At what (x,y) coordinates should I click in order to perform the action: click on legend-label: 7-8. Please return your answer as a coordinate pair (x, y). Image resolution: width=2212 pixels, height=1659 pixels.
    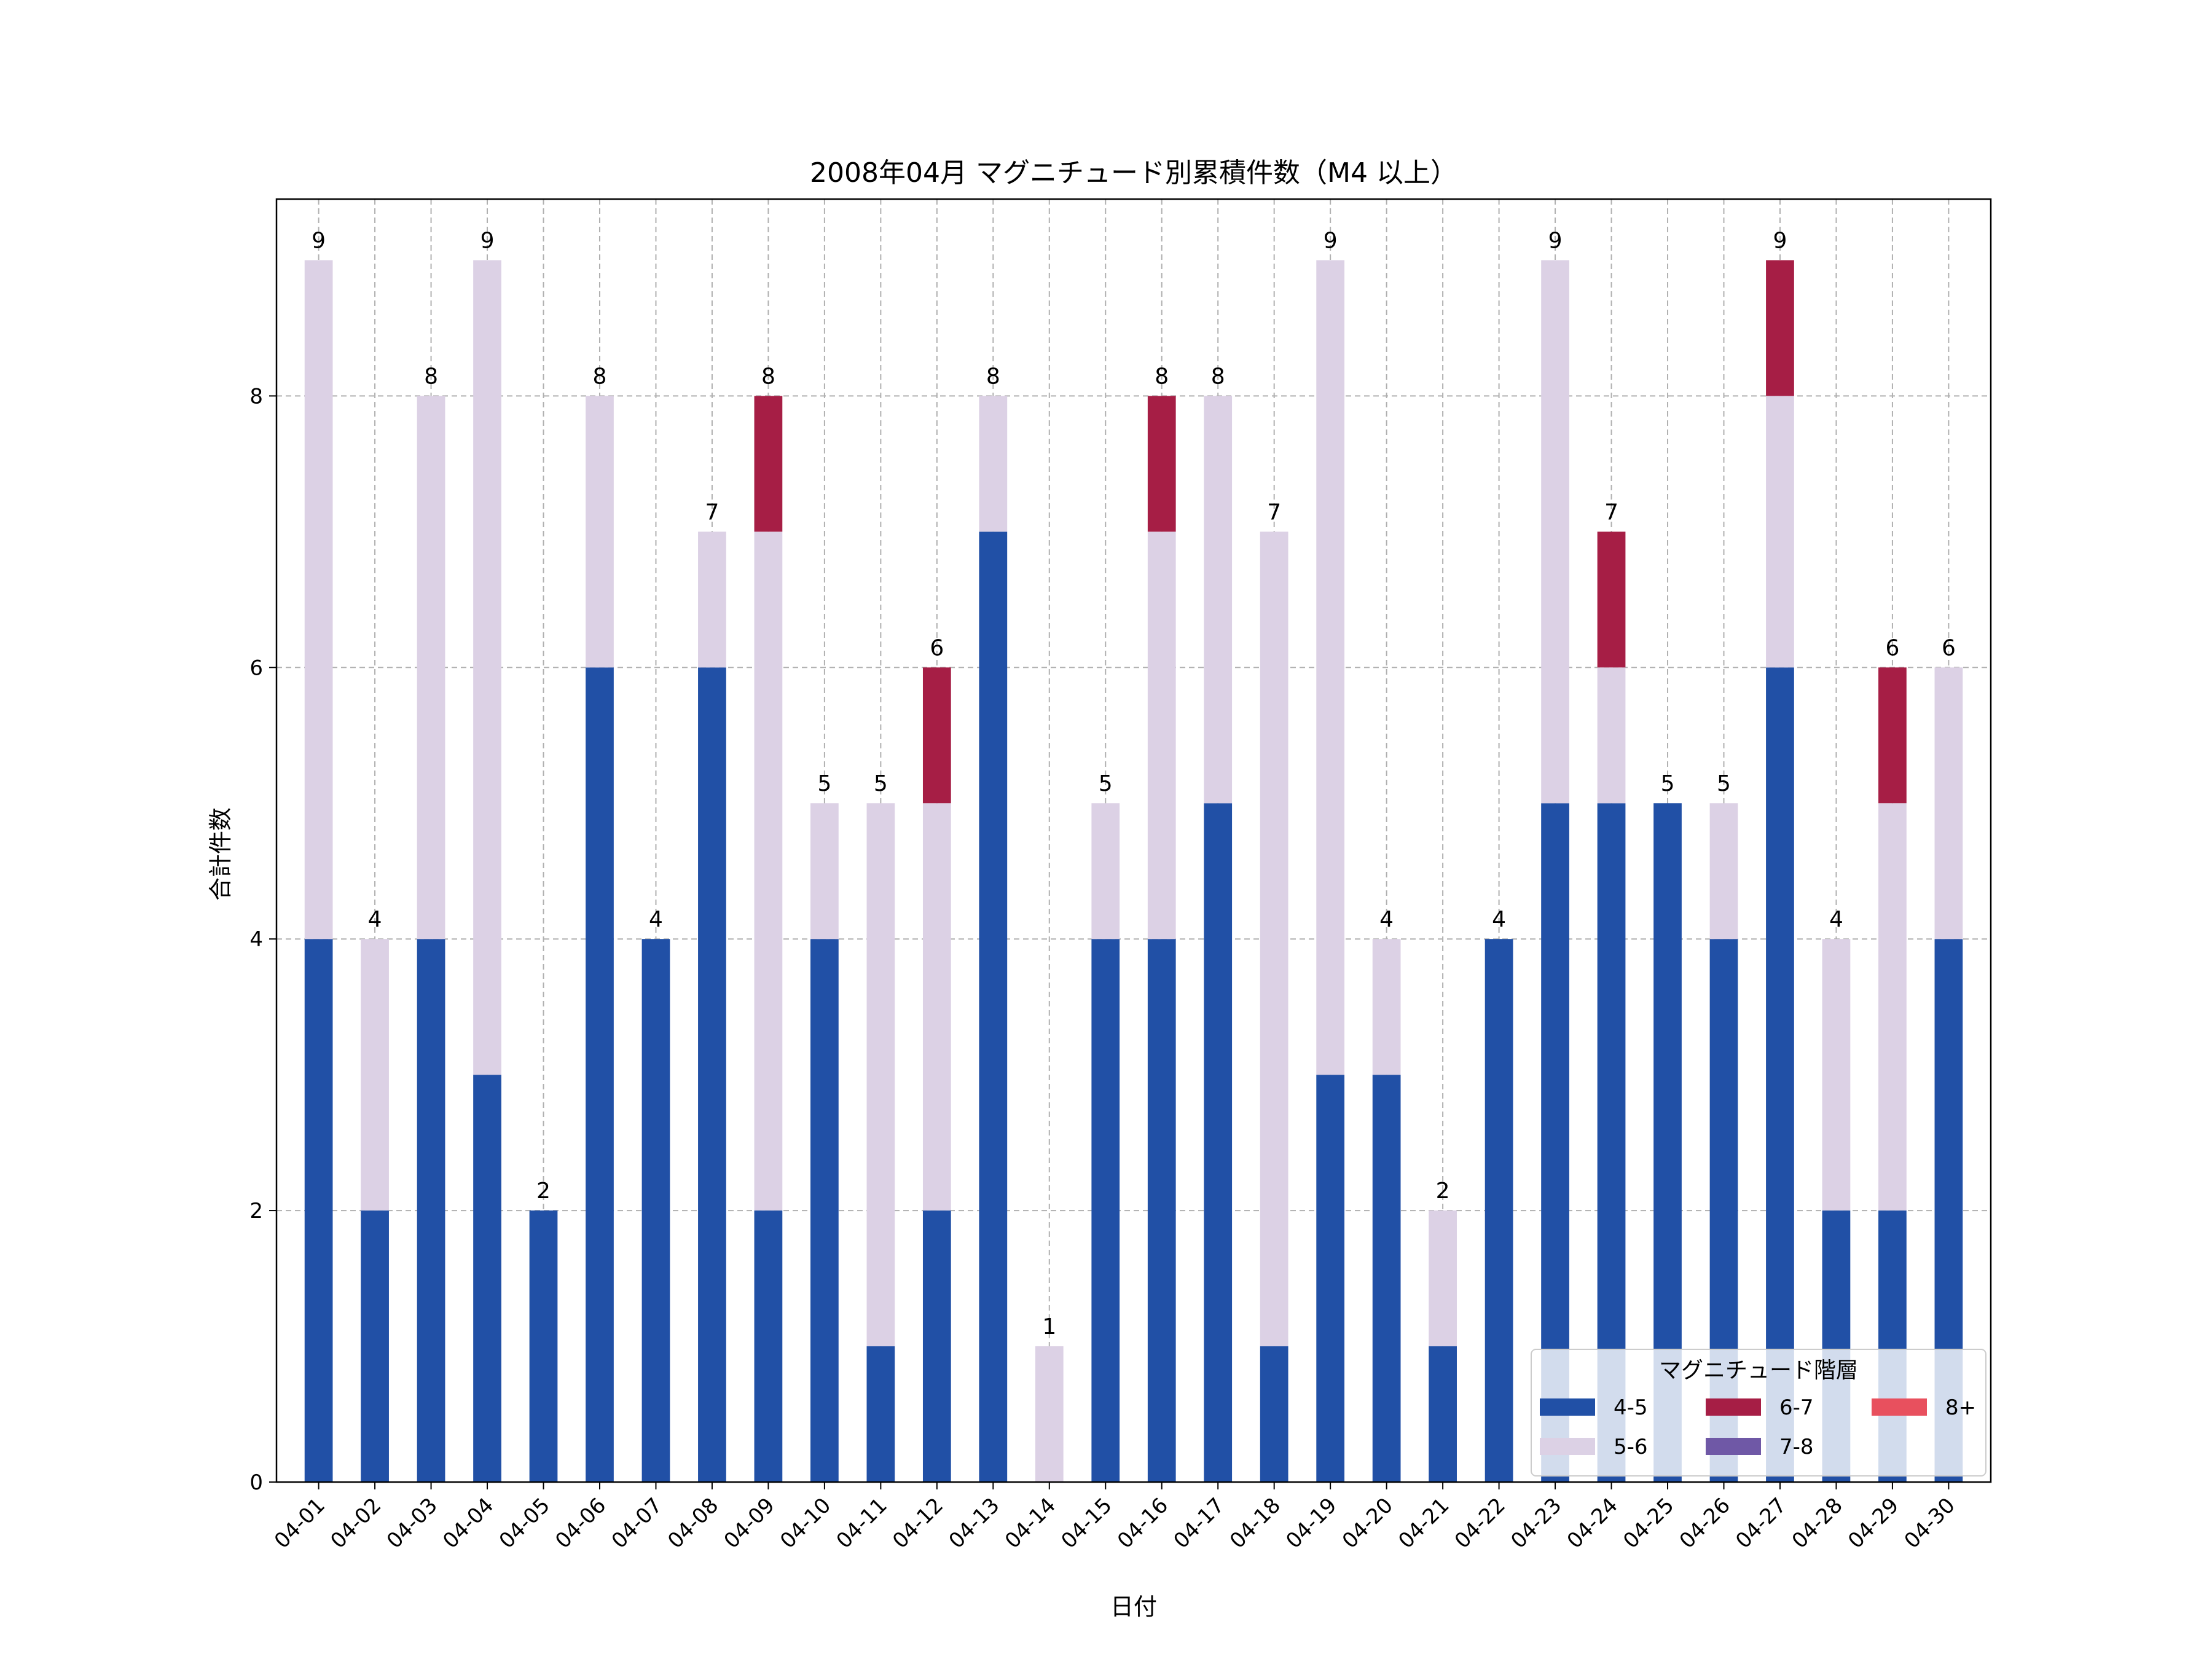
    Looking at the image, I should click on (1796, 1447).